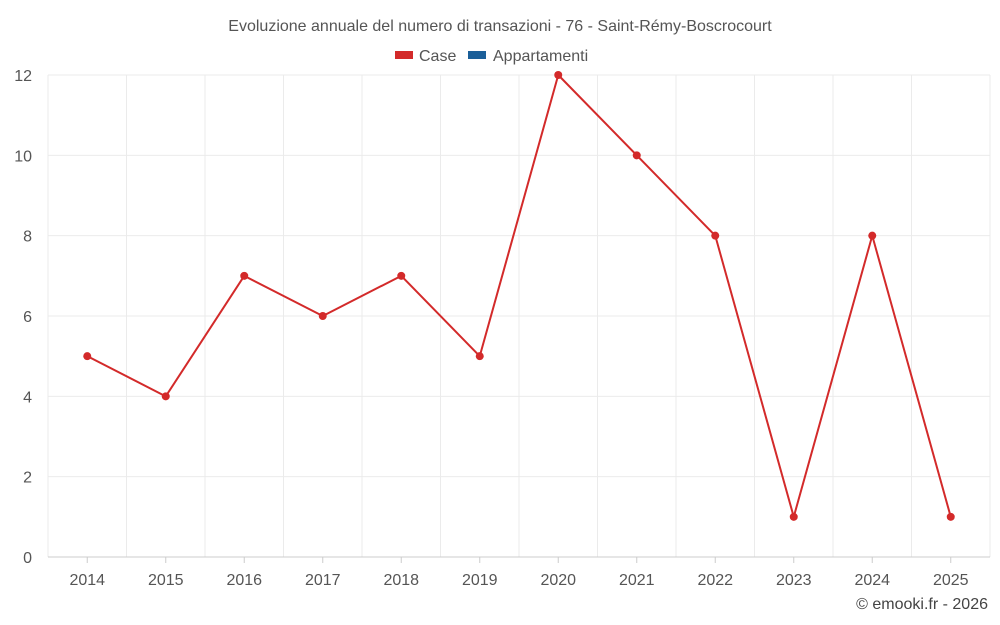  Describe the element at coordinates (244, 275) in the screenshot. I see `data-point-2016` at that location.